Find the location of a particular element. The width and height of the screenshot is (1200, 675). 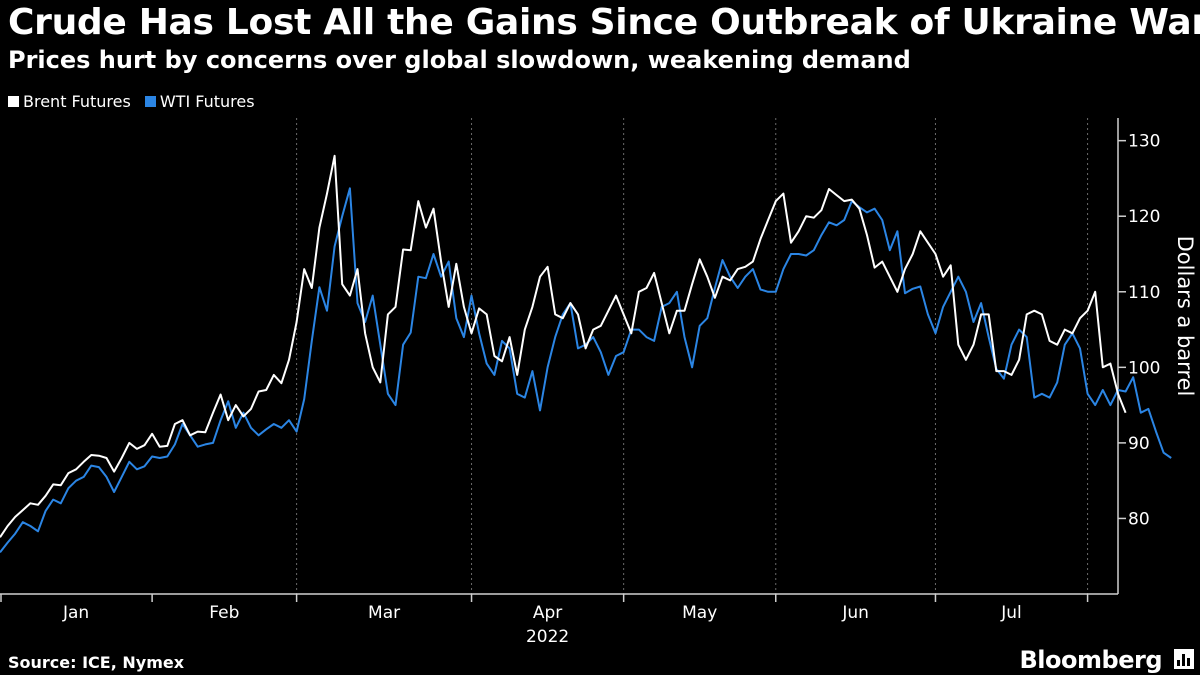

legend-item-wti: WTI Futures is located at coordinates (199, 101).